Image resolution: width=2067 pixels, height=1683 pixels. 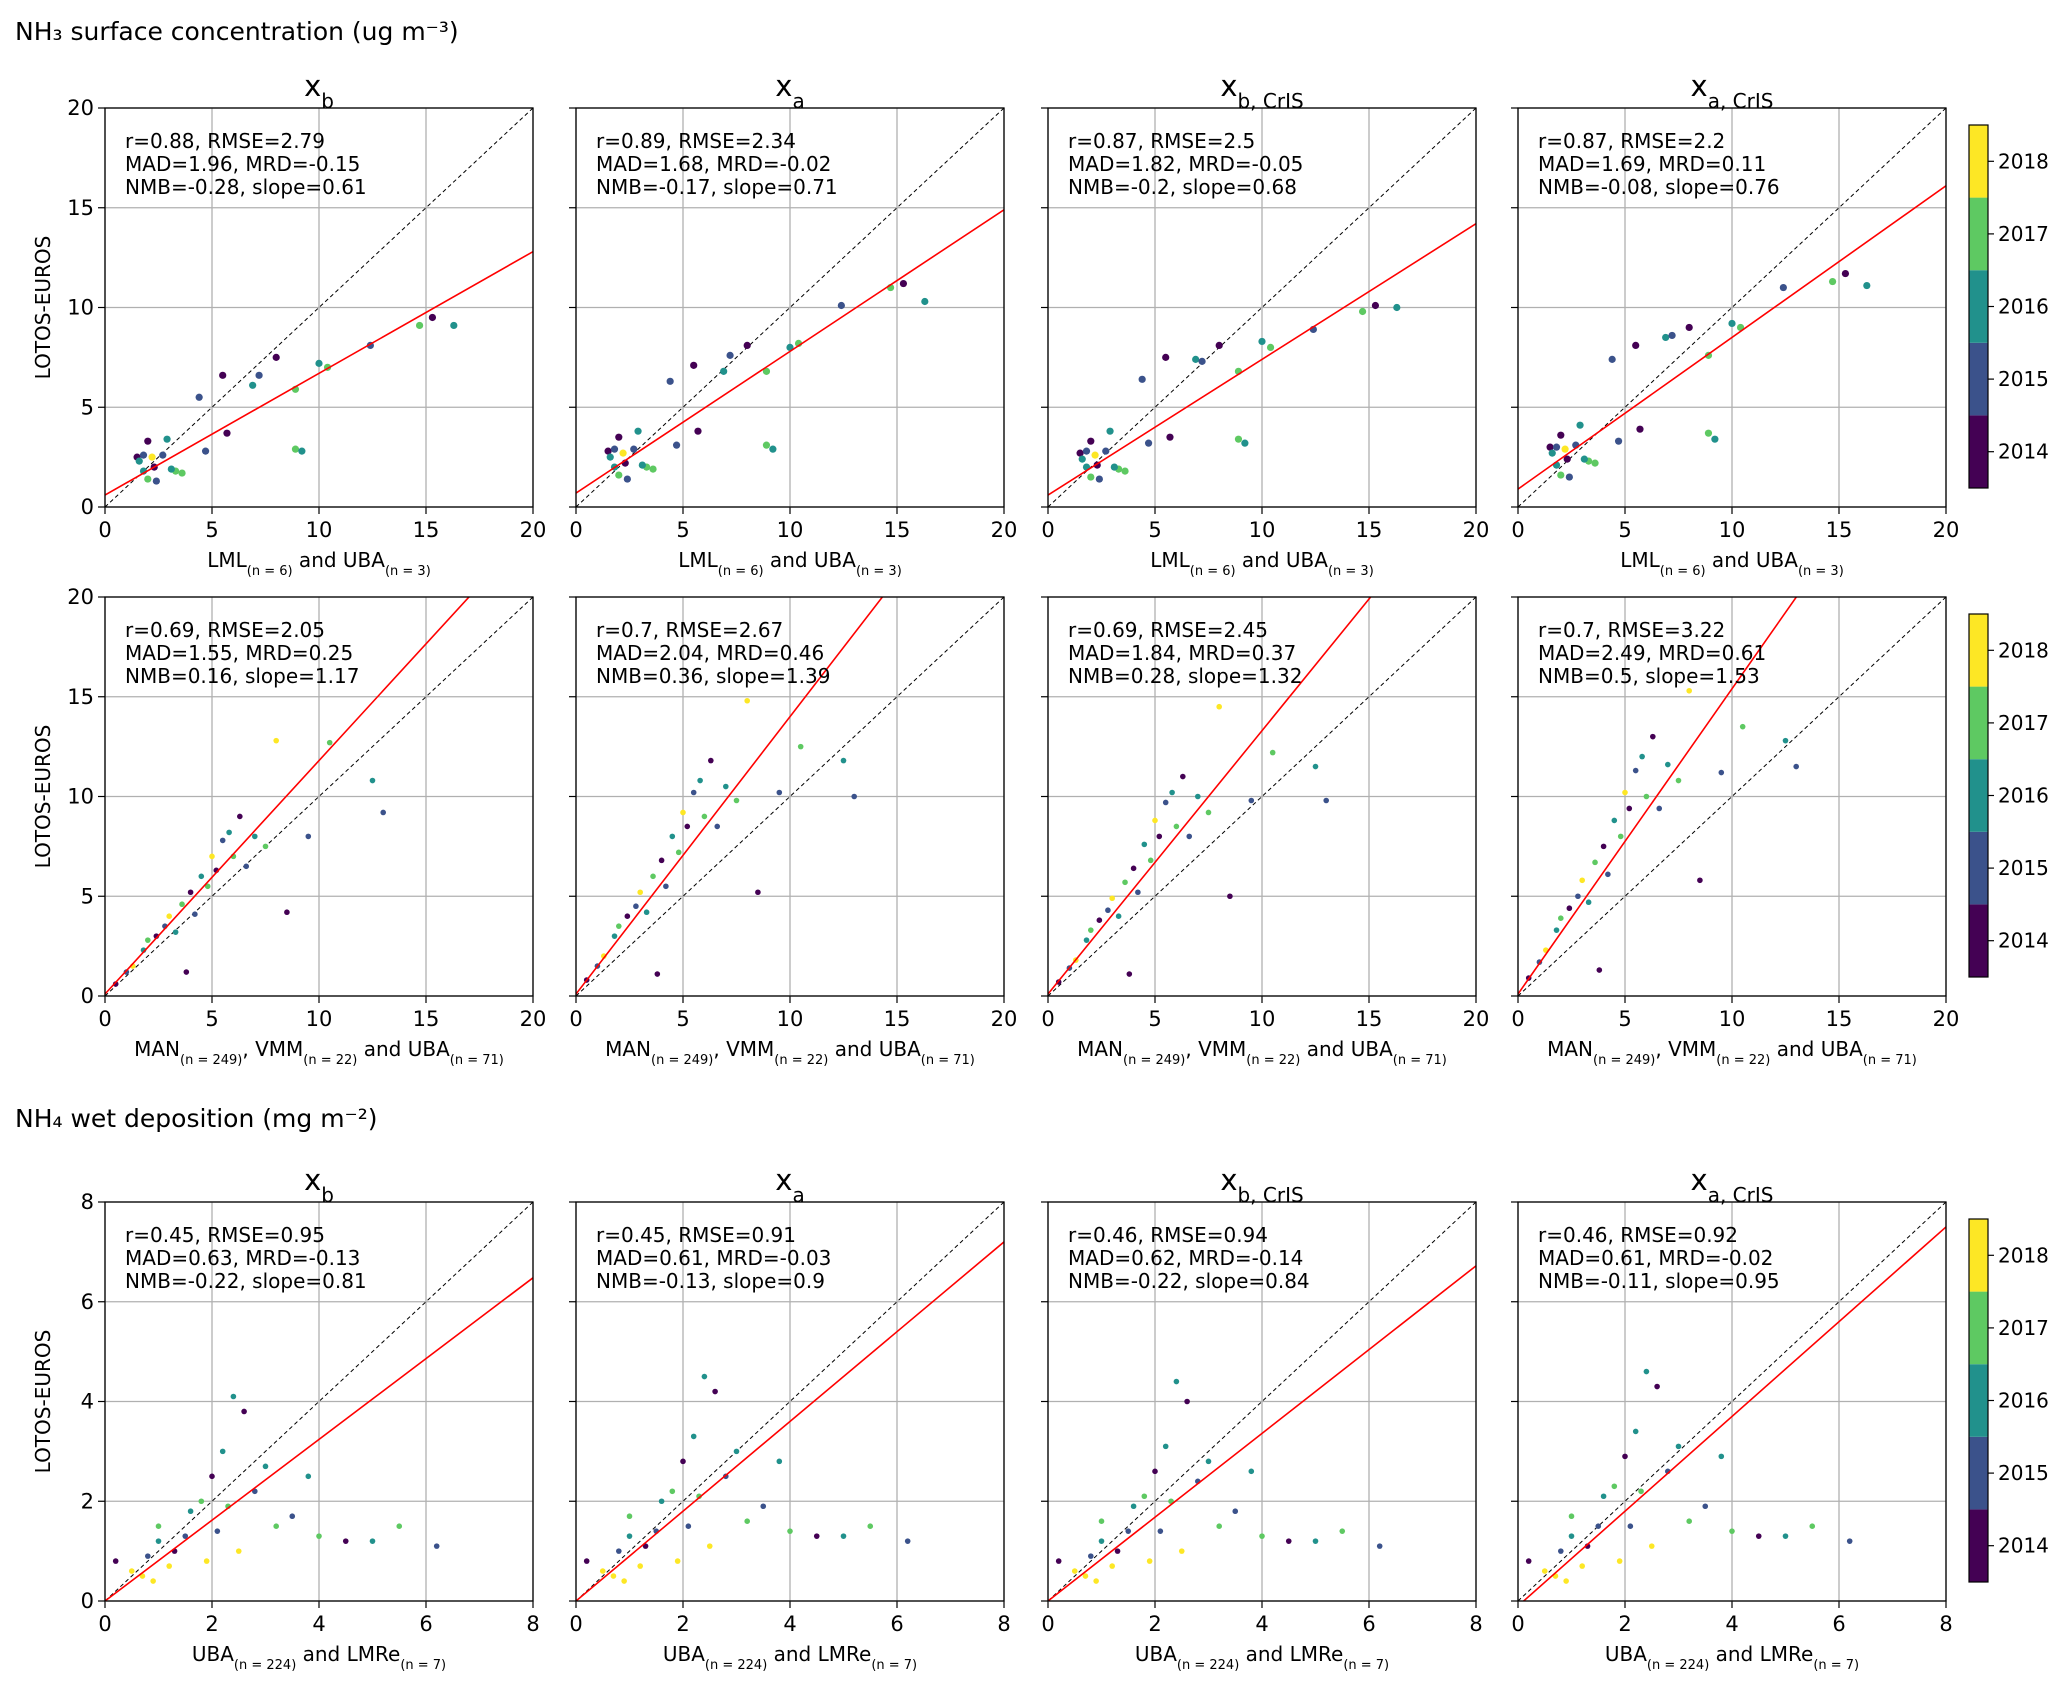 I want to click on x-tick-label: 2, so click(x=1154, y=1624).